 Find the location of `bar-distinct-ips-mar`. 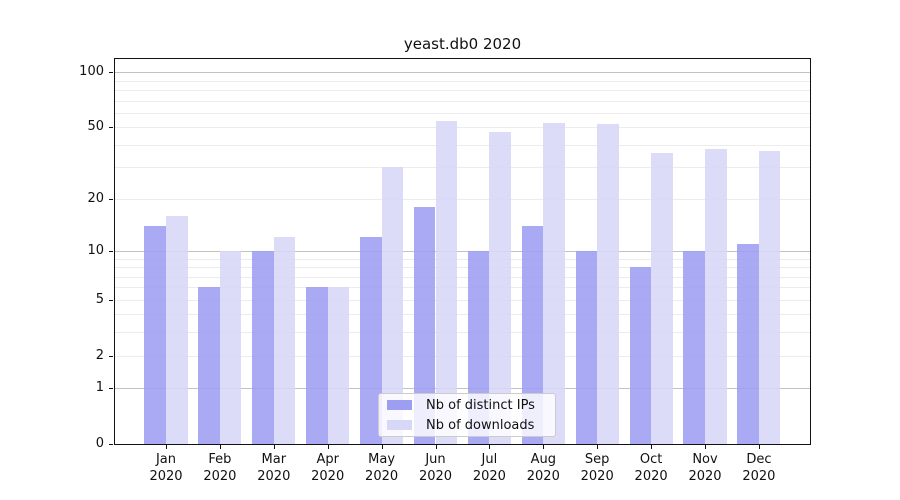

bar-distinct-ips-mar is located at coordinates (263, 347).